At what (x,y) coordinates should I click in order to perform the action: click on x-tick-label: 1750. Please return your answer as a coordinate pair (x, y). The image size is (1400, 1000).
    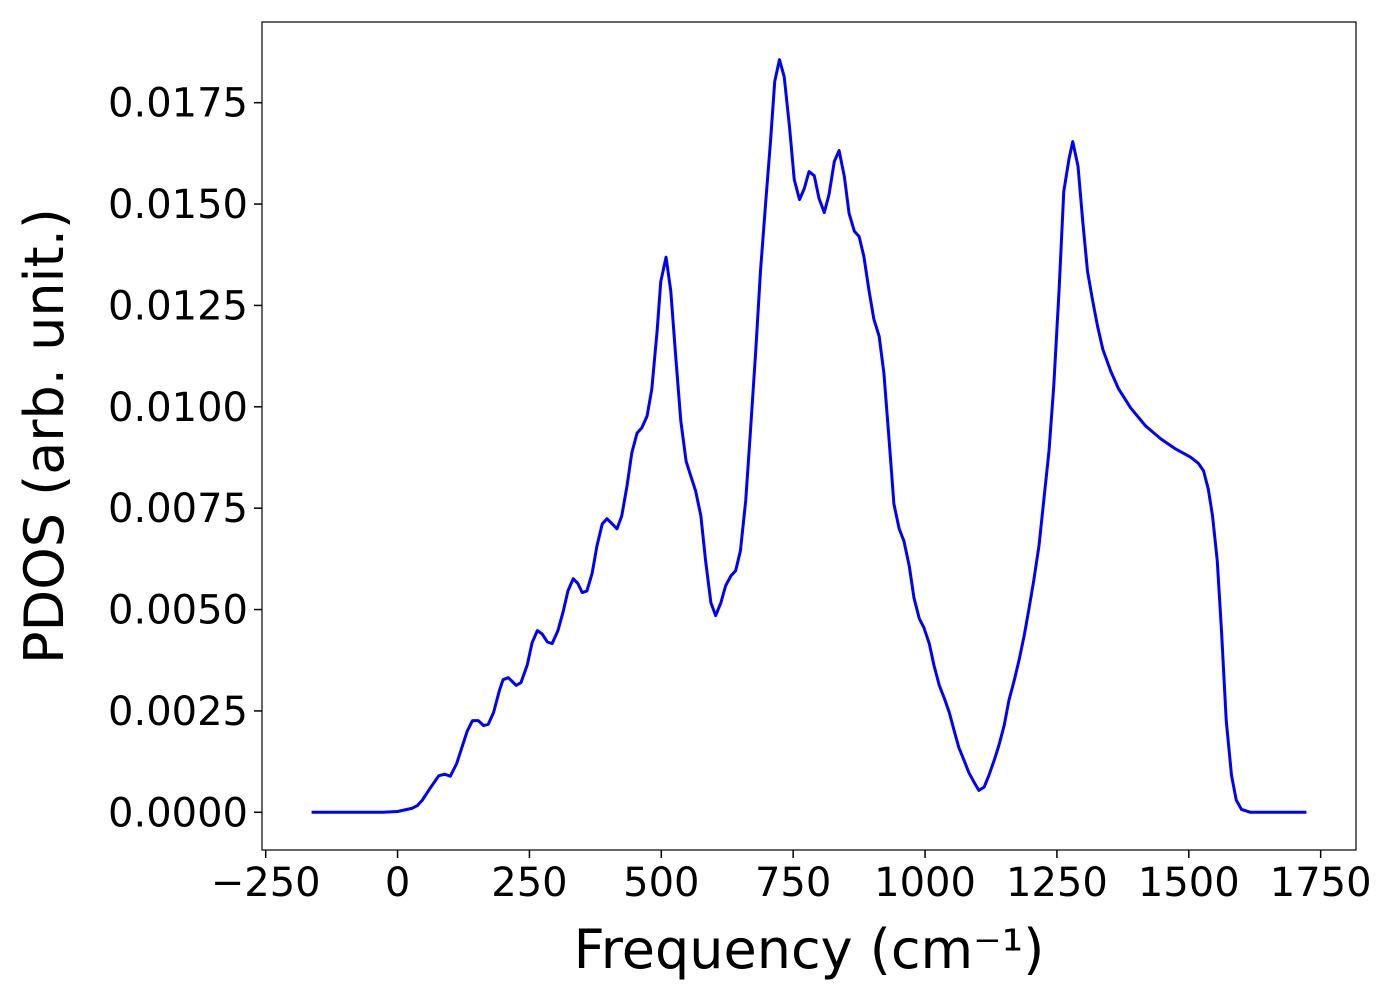
    Looking at the image, I should click on (1321, 883).